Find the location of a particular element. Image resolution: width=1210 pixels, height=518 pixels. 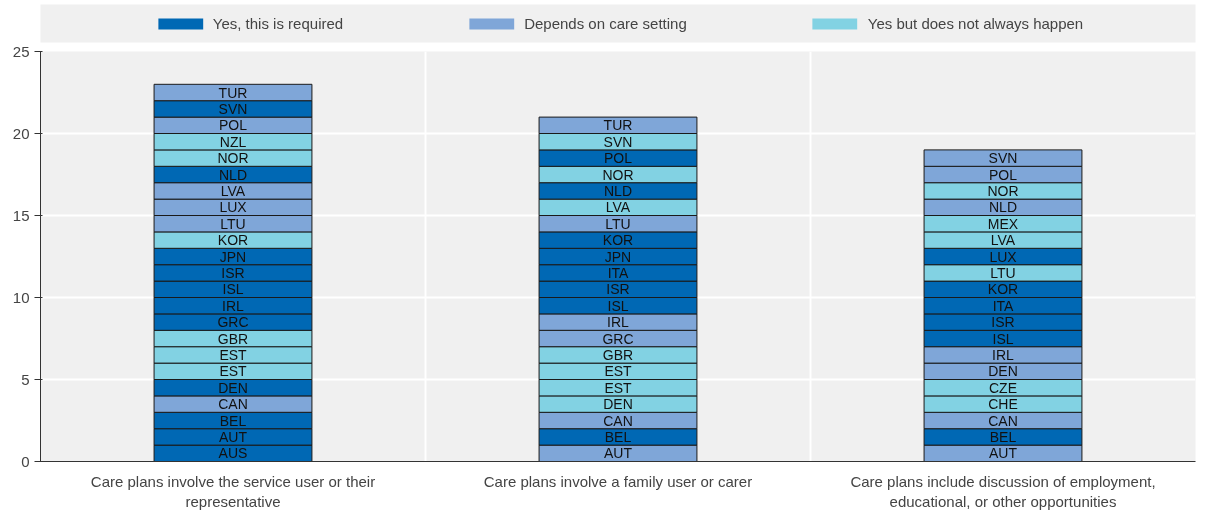

data-label: NZL is located at coordinates (233, 141).